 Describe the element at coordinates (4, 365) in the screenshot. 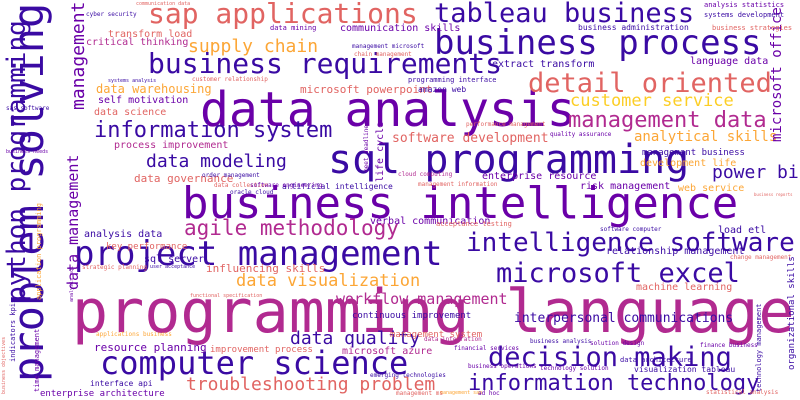

I see `word: business objectives` at that location.